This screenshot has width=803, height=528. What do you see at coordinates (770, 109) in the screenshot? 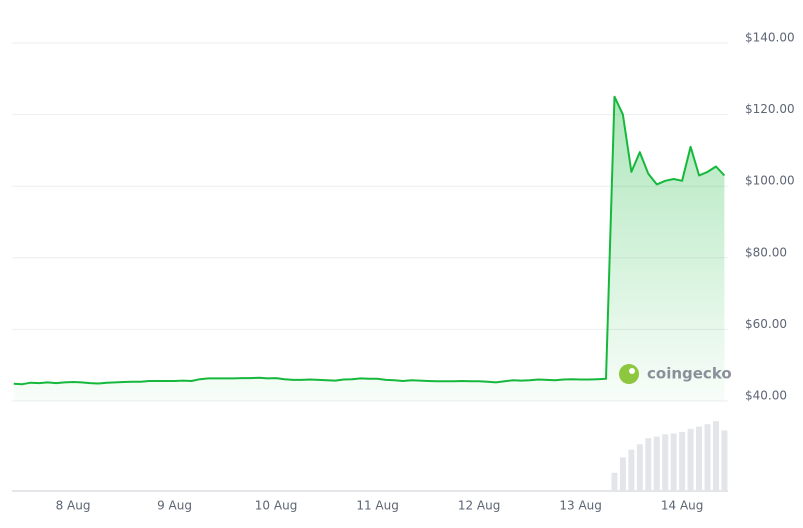
I see `y-tick-label: $120.00` at bounding box center [770, 109].